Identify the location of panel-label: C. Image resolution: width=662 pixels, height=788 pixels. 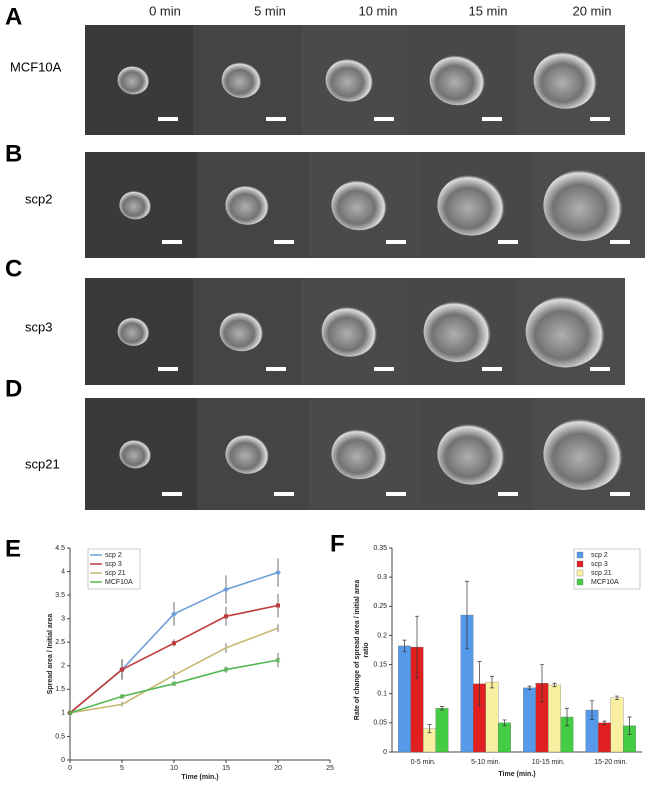
(13, 268).